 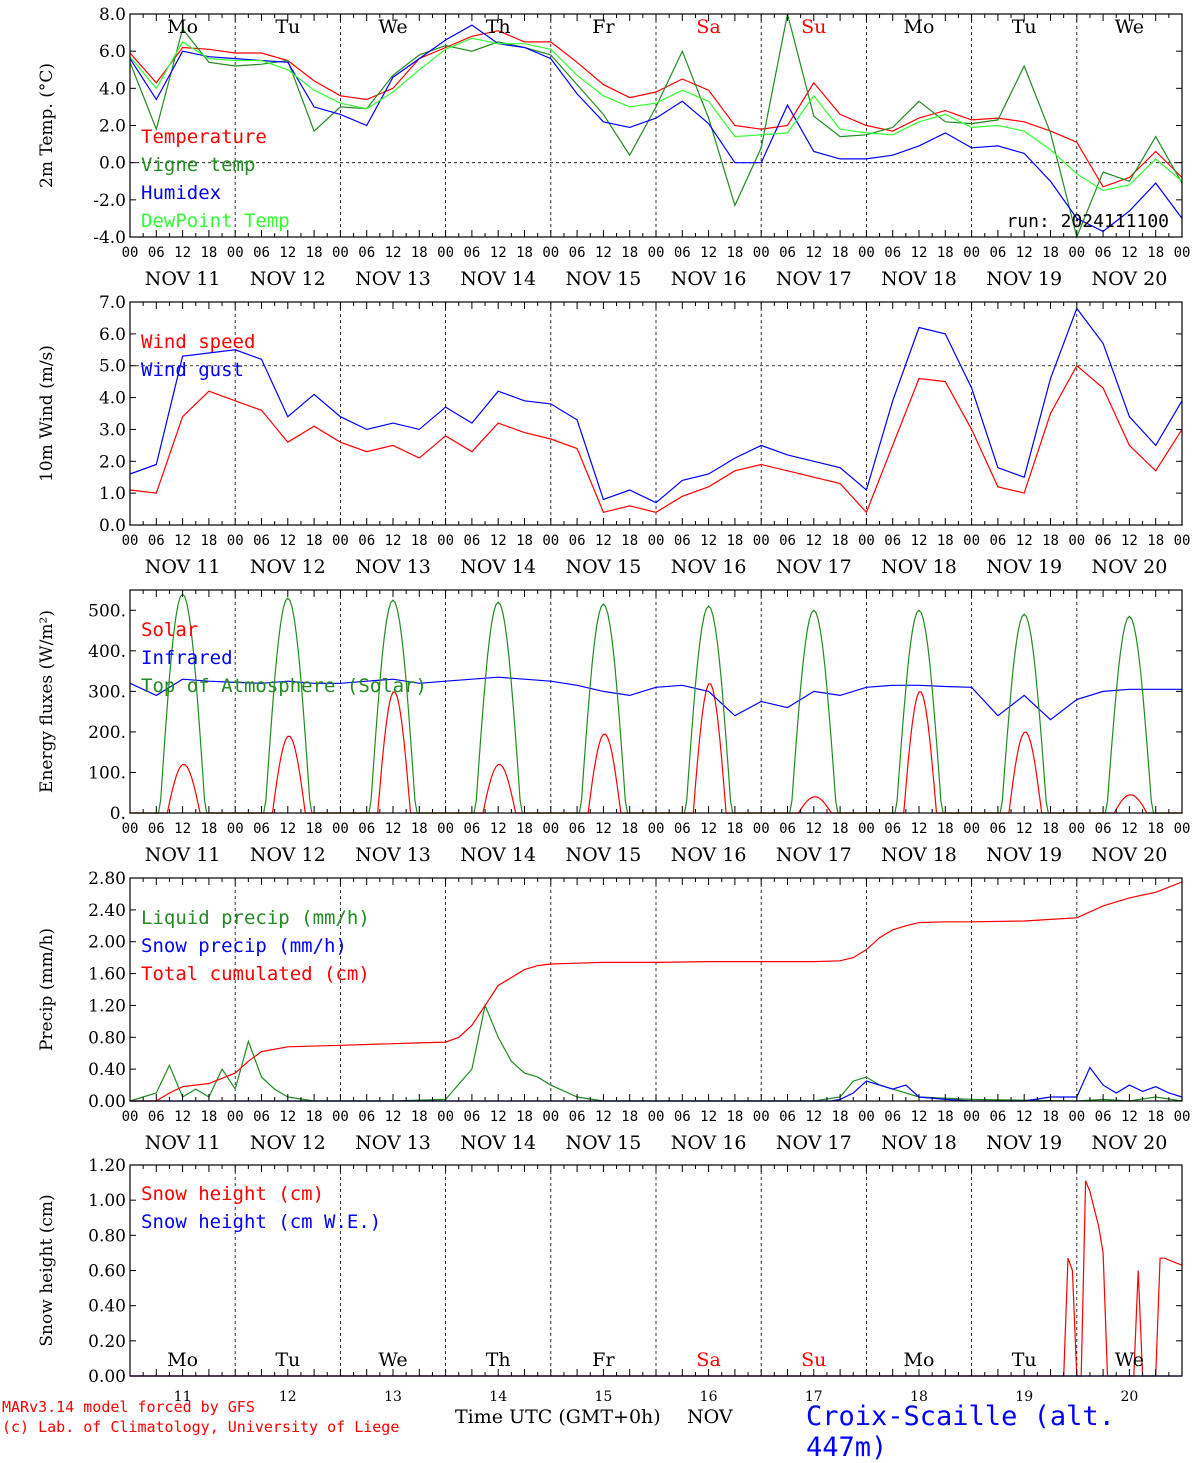 I want to click on y-axis-label: Snow height (cm), so click(x=47, y=1270).